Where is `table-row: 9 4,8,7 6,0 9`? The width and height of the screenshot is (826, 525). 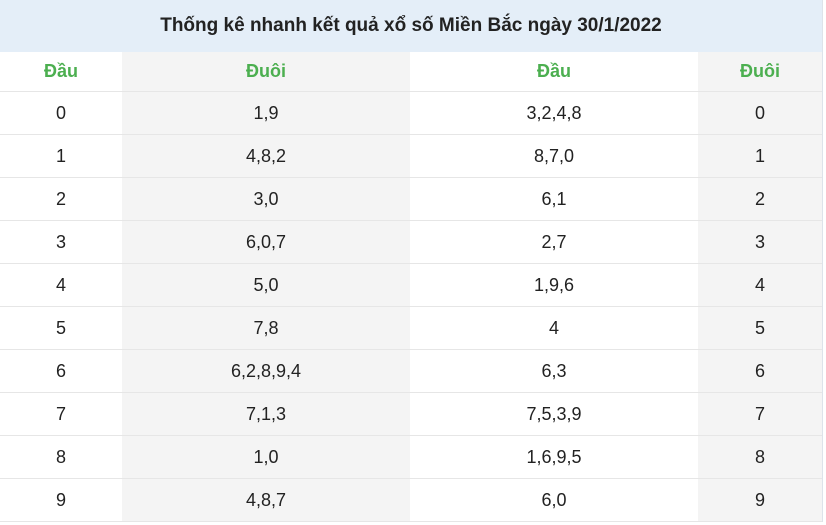
table-row: 9 4,8,7 6,0 9 is located at coordinates (411, 500).